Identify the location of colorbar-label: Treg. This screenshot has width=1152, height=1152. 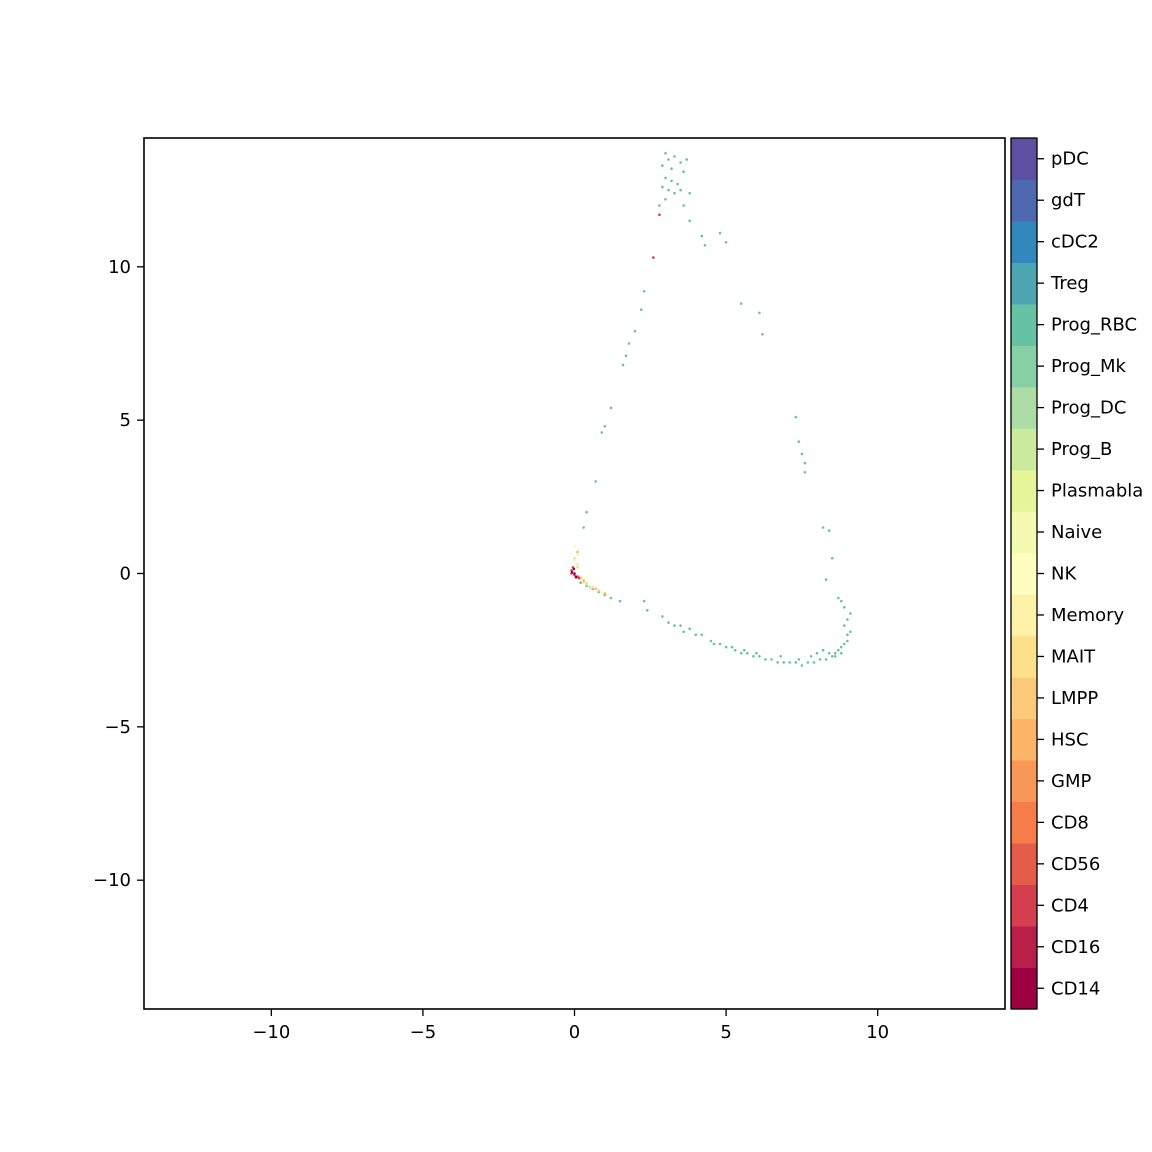
(1069, 283).